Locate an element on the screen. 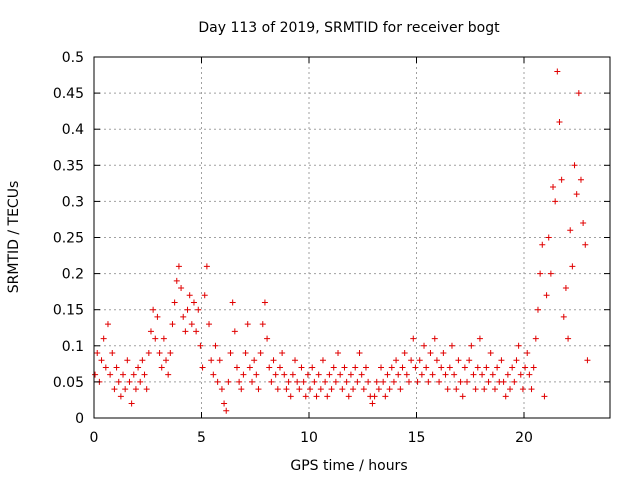 Image resolution: width=640 pixels, height=485 pixels. y-tick-label: 0.2 is located at coordinates (73, 275).